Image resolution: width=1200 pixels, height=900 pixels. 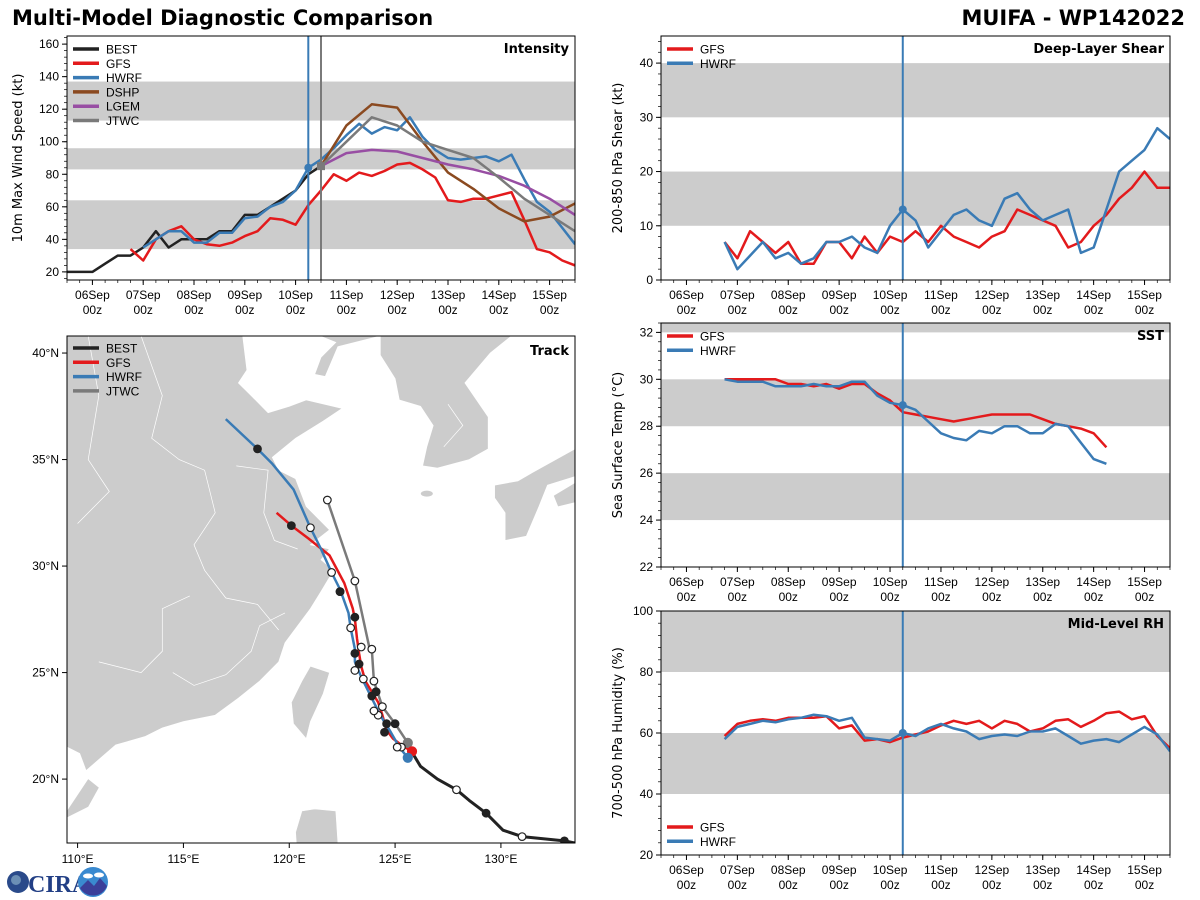 I want to click on y-tick-label: 160, so click(x=49, y=44).